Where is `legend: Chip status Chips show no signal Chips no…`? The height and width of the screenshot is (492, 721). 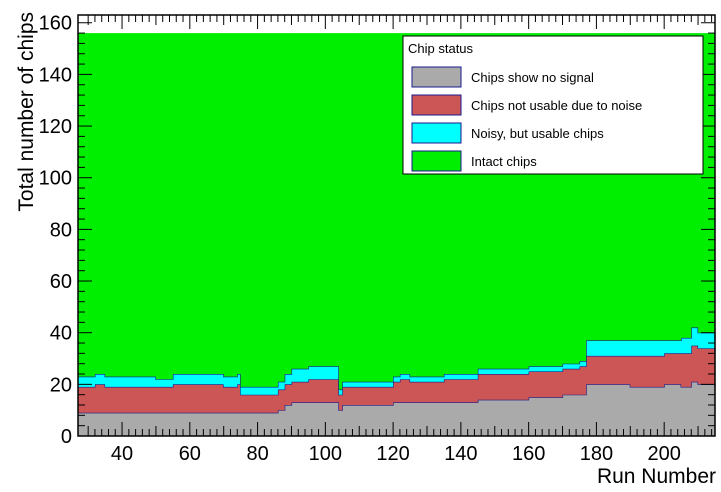
legend: Chip status Chips show no signal Chips no… is located at coordinates (553, 105).